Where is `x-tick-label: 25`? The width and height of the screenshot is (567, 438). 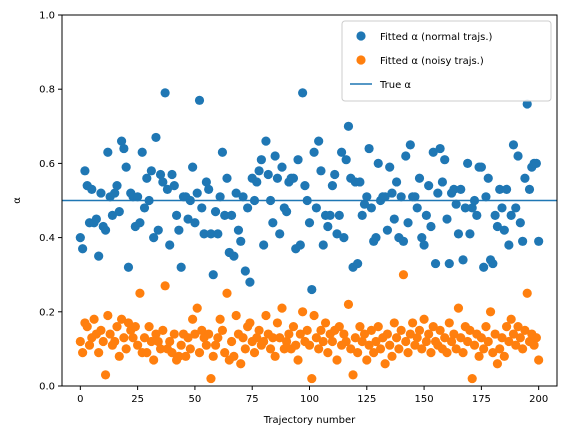 x-tick-label: 25 is located at coordinates (137, 399).